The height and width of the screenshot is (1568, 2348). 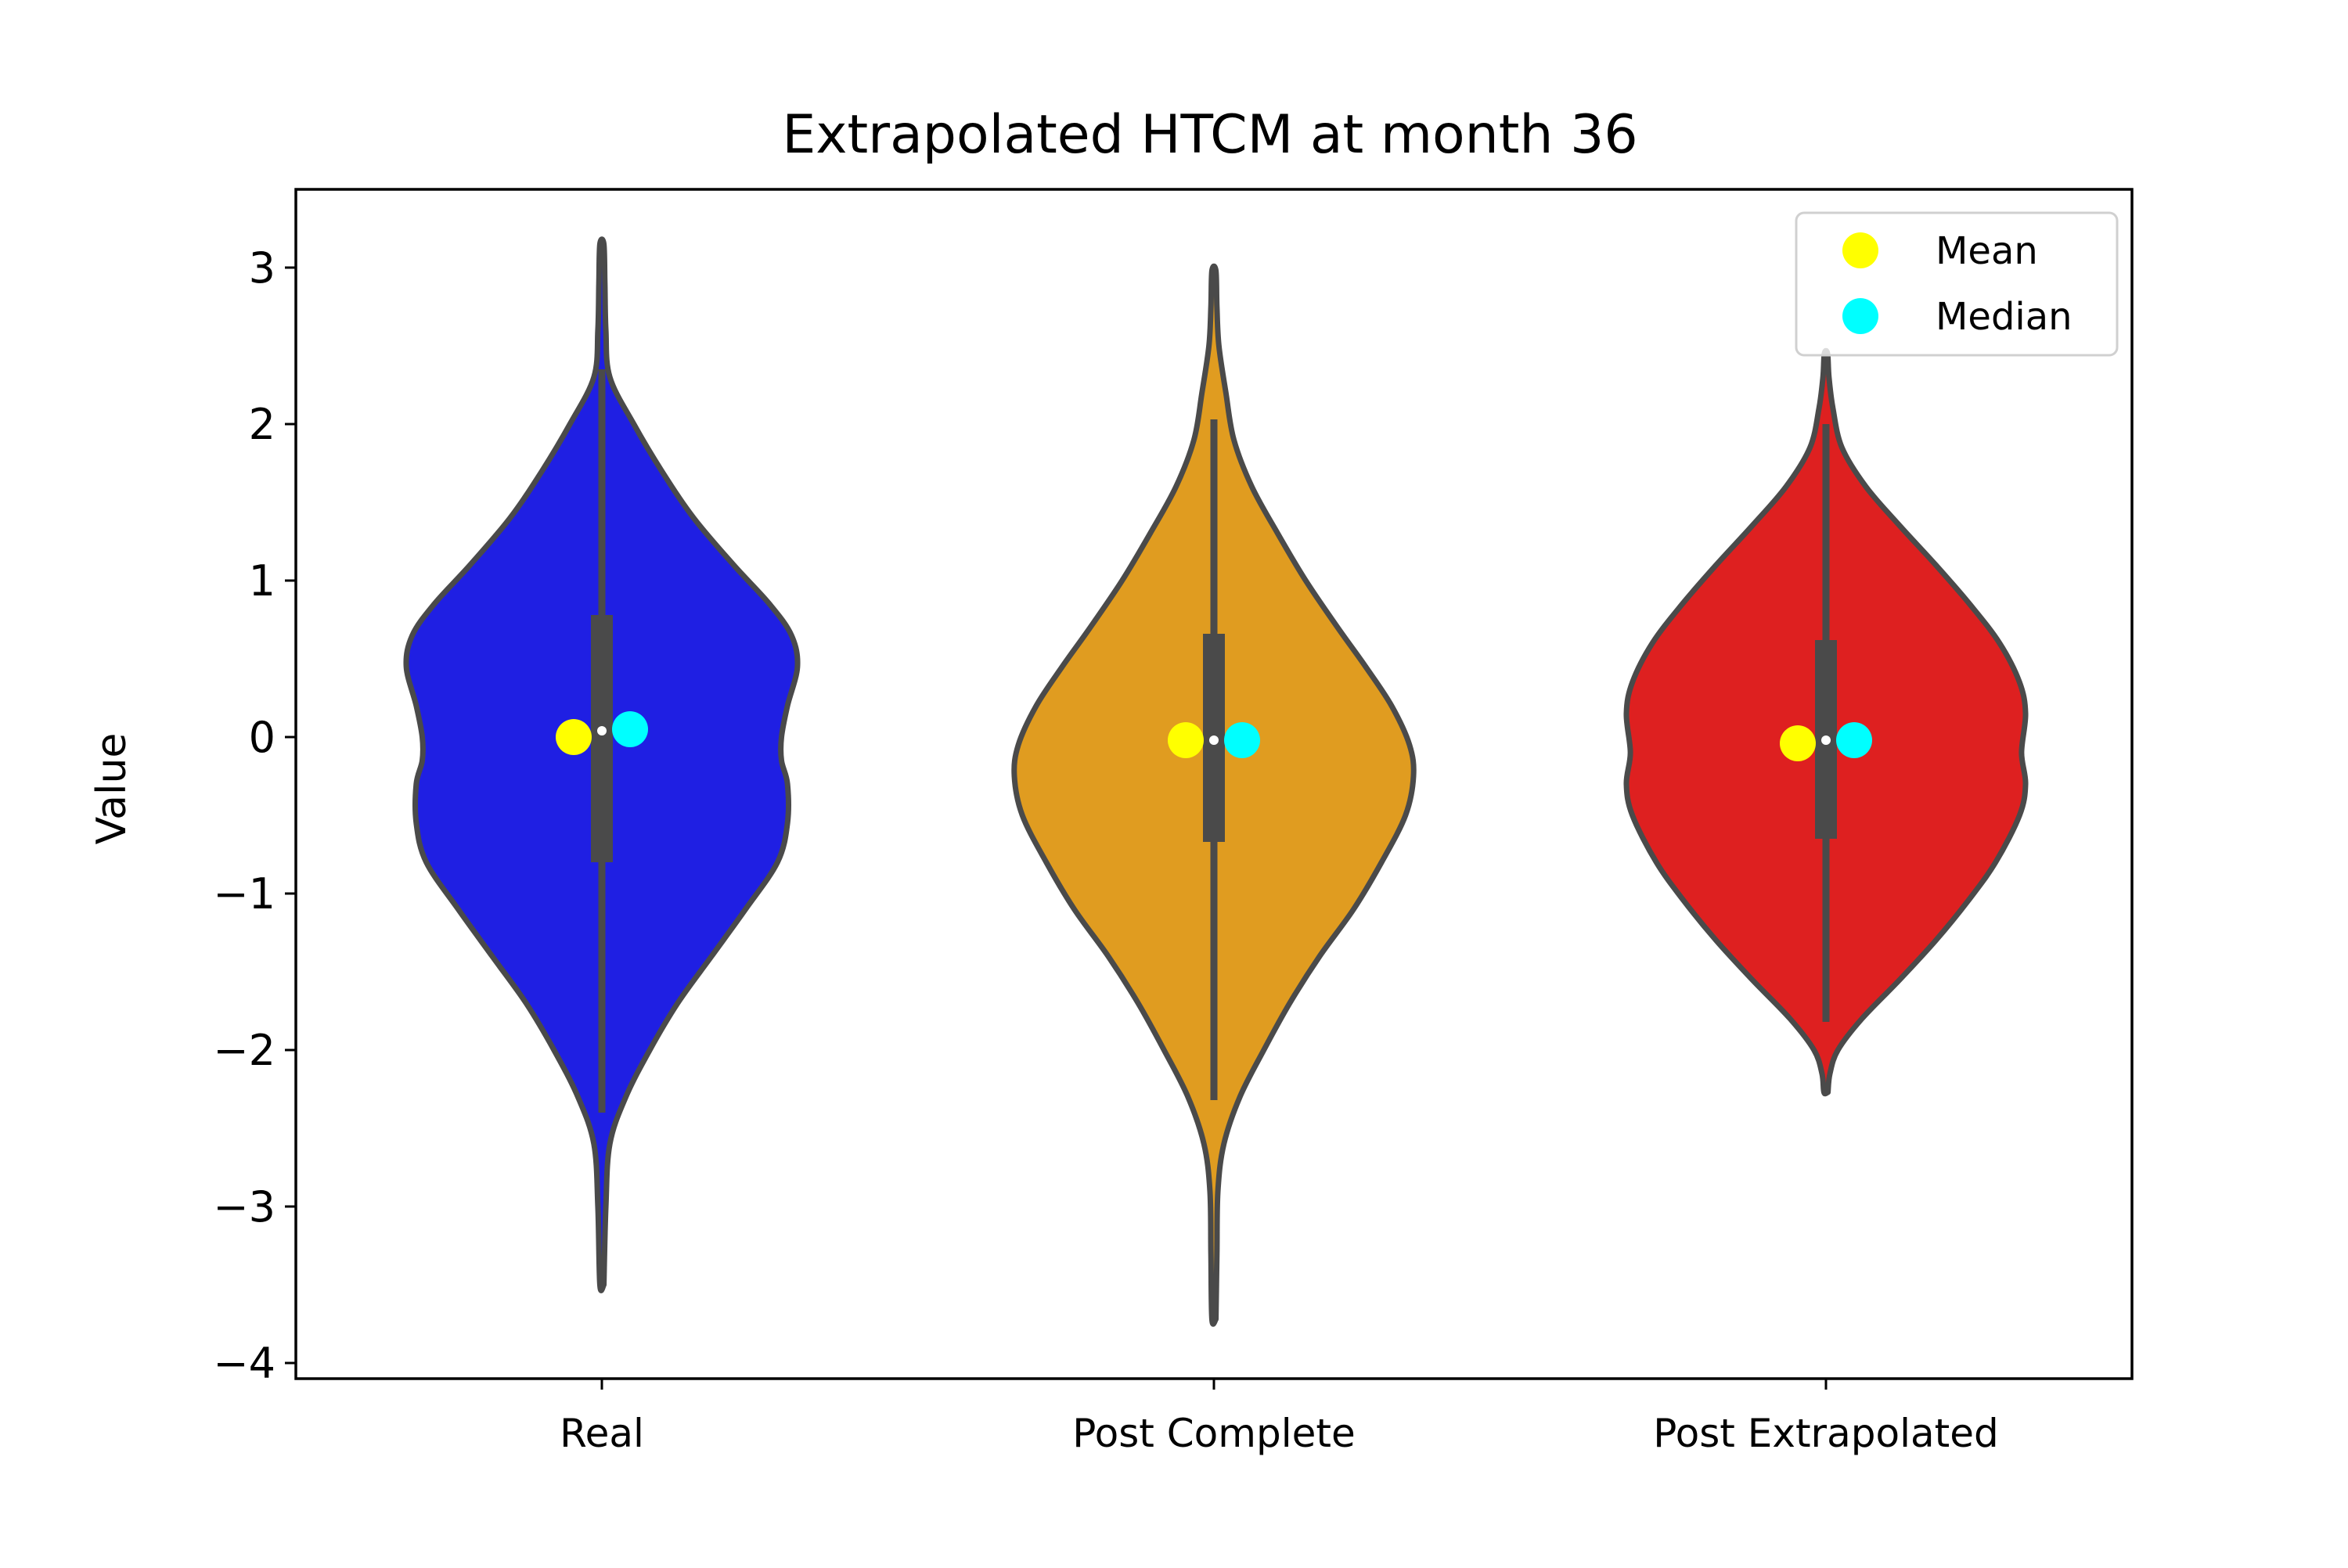 I want to click on x-tick-label: Post Extrapolated, so click(x=1825, y=1434).